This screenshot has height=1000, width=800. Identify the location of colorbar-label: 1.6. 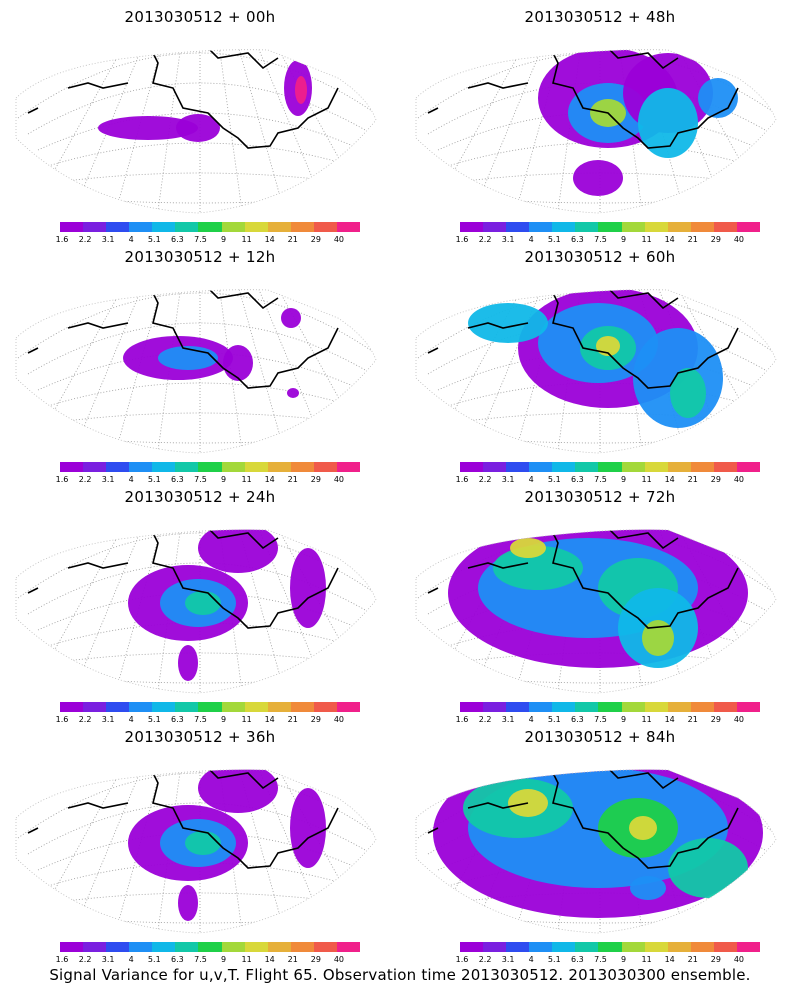
(62, 479).